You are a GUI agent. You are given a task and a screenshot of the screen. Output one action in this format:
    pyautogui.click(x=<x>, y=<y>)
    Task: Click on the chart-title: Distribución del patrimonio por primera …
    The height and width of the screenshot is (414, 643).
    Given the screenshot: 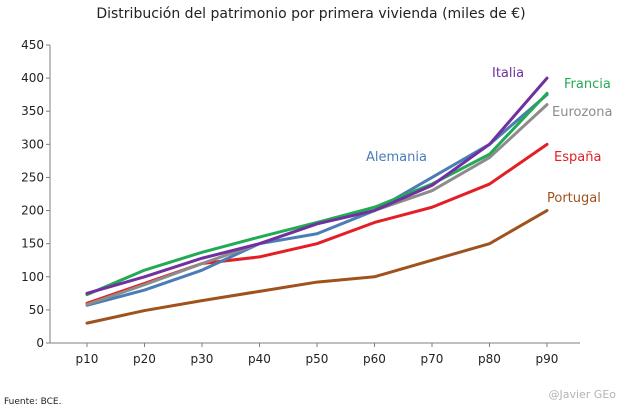 What is the action you would take?
    pyautogui.click(x=310, y=14)
    